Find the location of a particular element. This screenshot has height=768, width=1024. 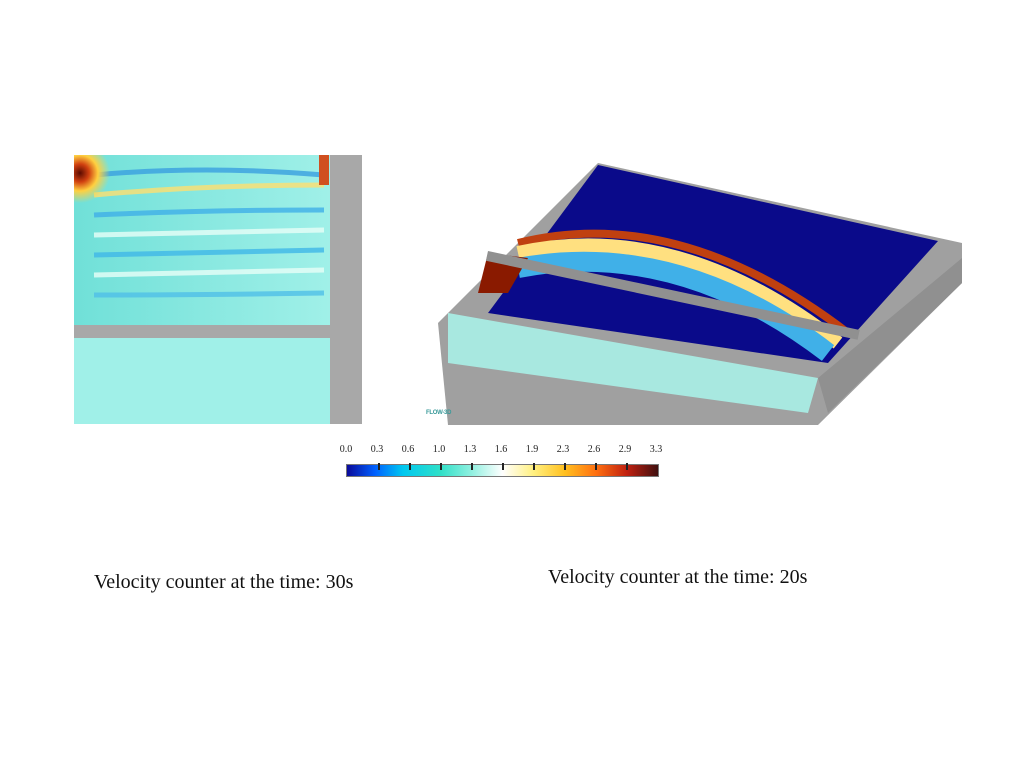

tick-label: 0.6 is located at coordinates (408, 449).